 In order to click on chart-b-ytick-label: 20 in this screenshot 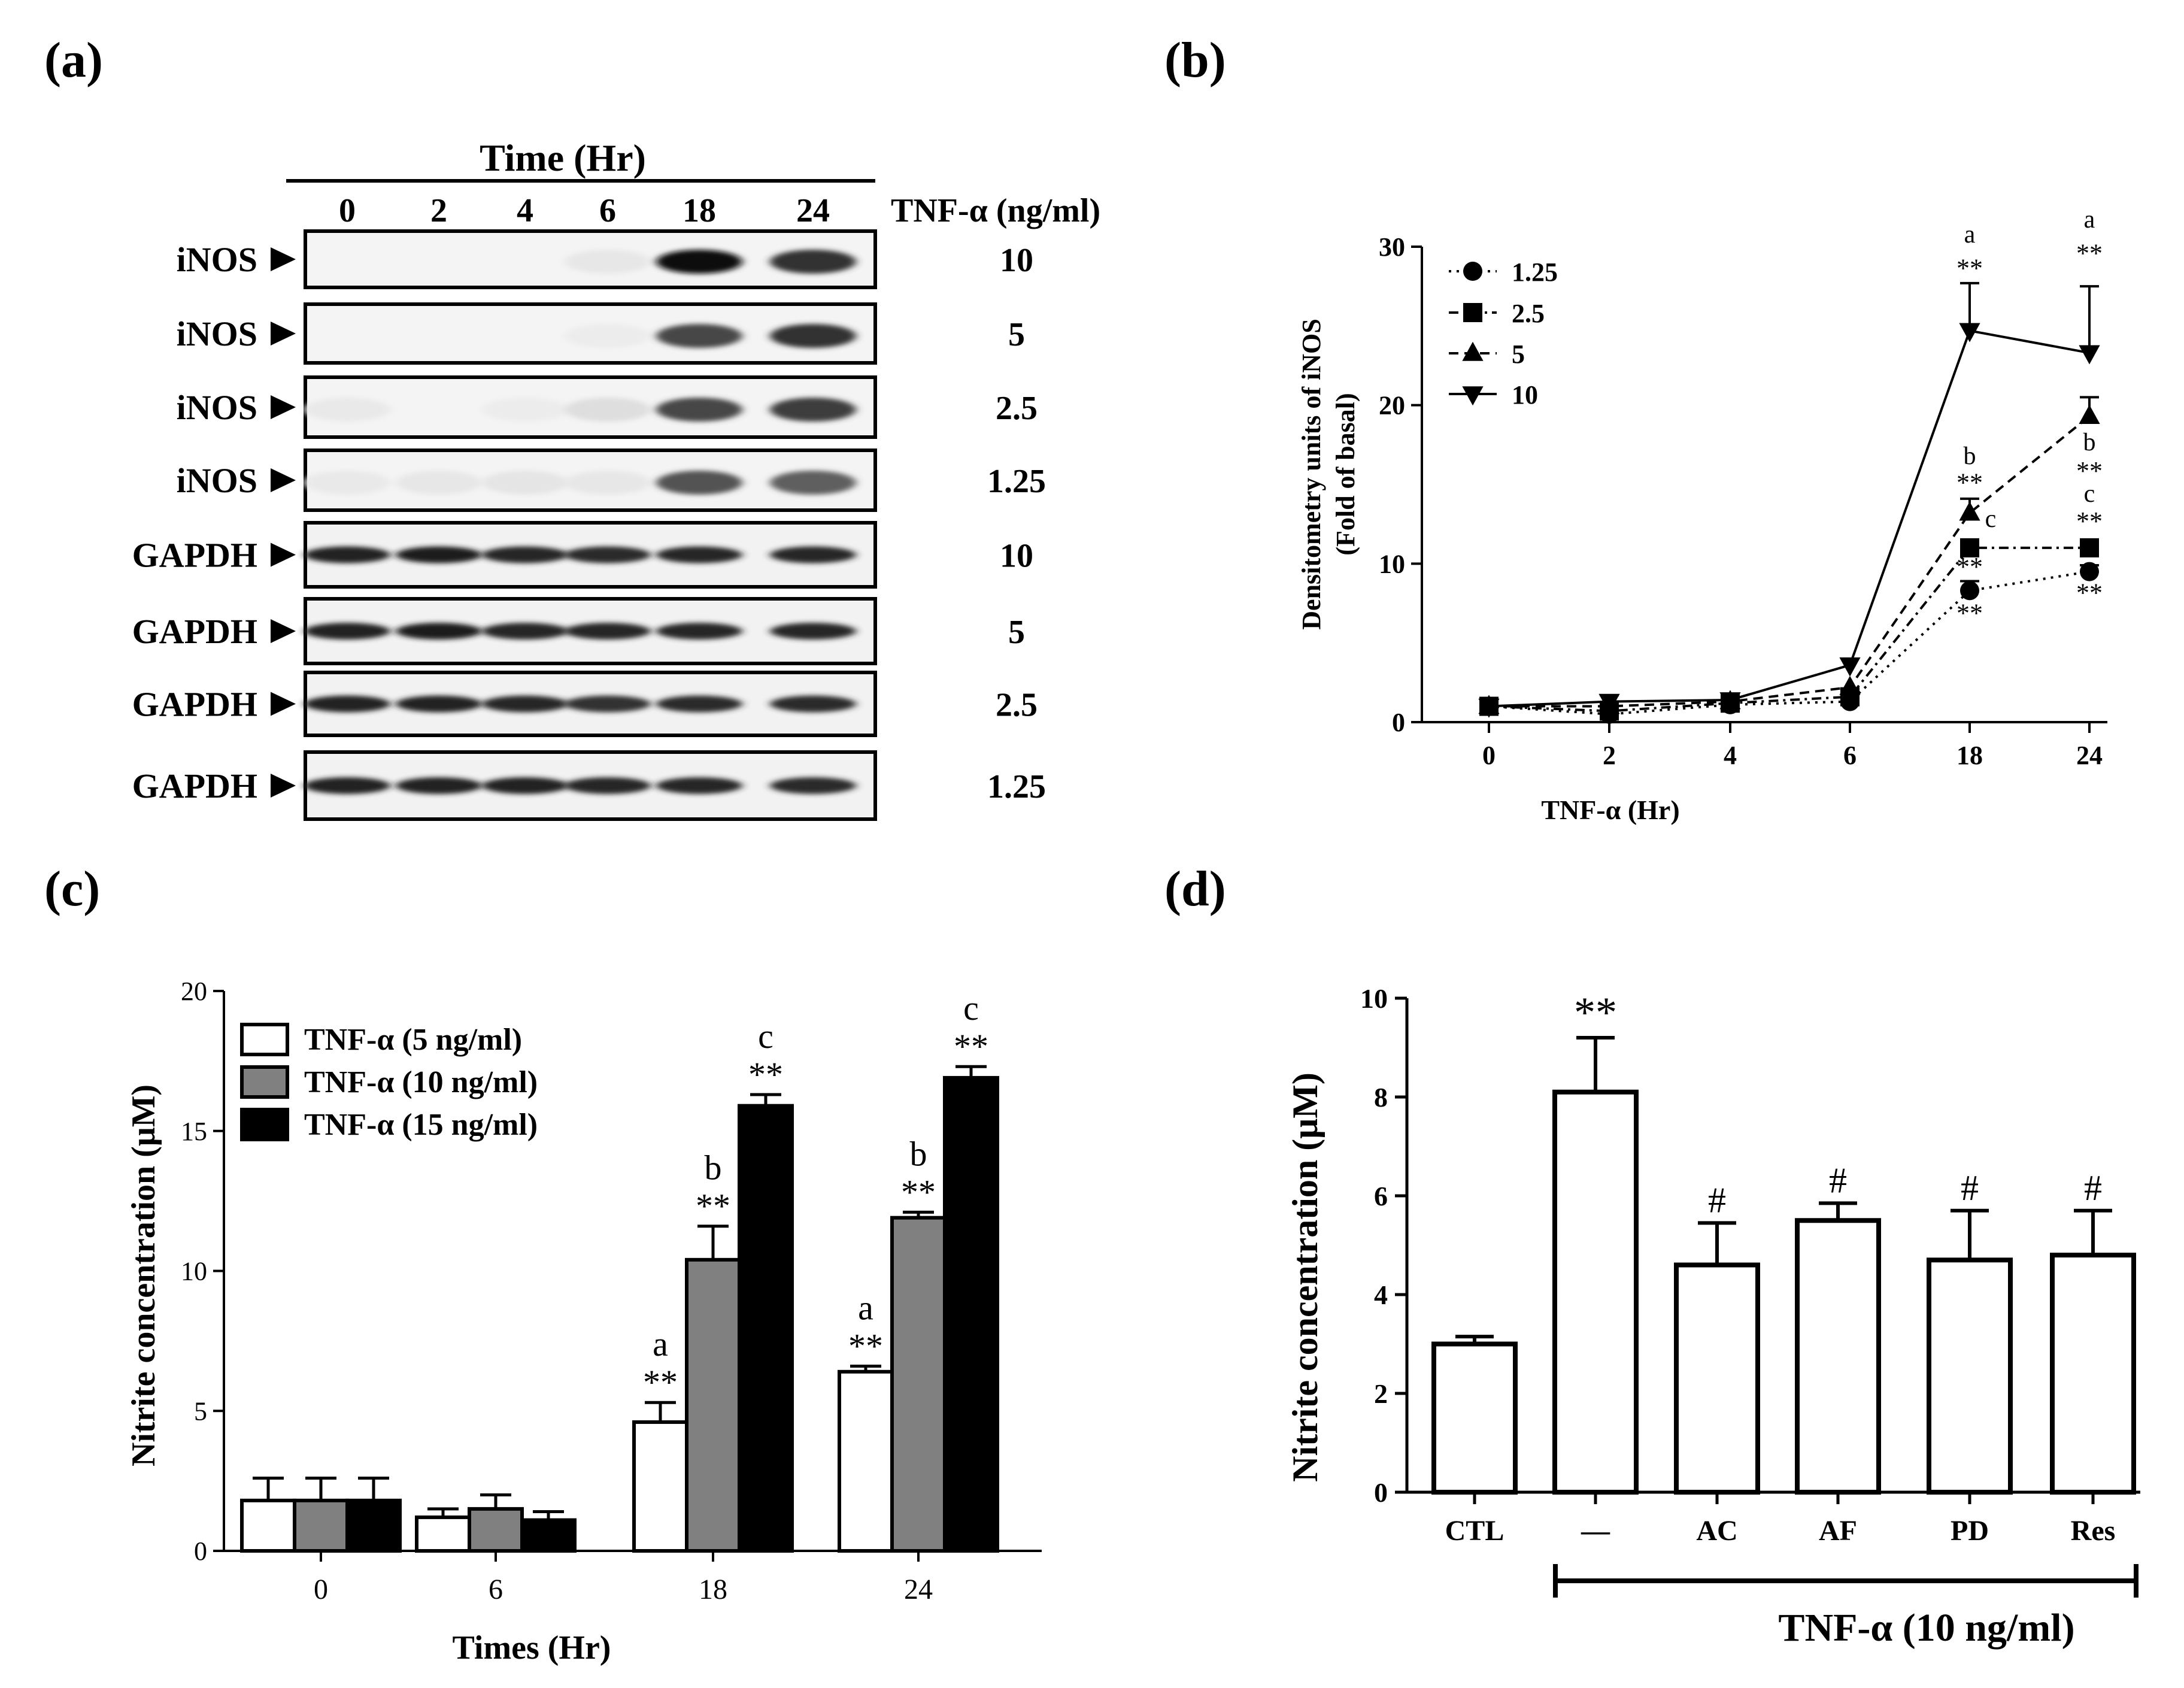, I will do `click(1392, 405)`.